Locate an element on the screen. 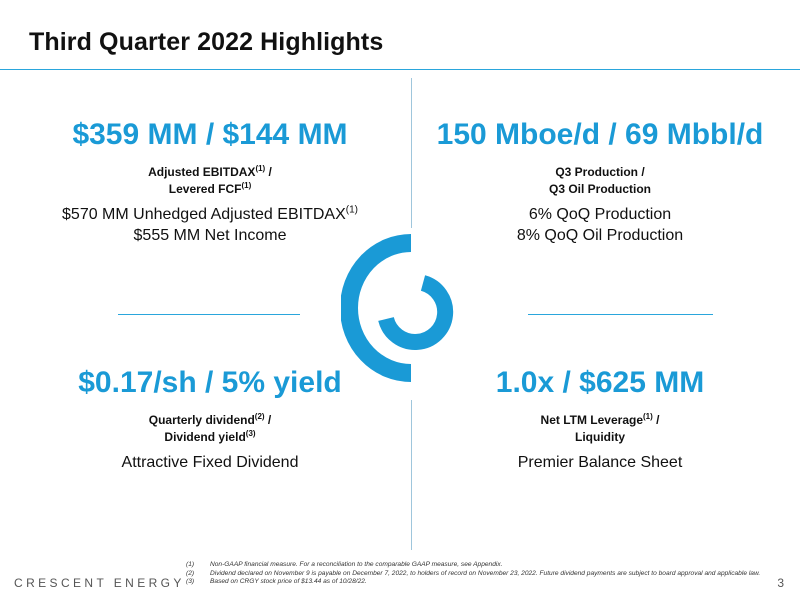 This screenshot has height=600, width=800. footnote-ref: (2) is located at coordinates (259, 416).